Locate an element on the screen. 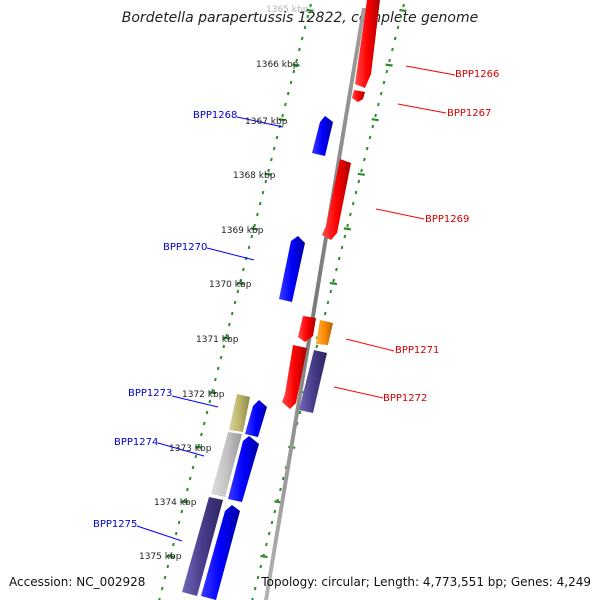  gene-bpp1273-gray is located at coordinates (226, 464).